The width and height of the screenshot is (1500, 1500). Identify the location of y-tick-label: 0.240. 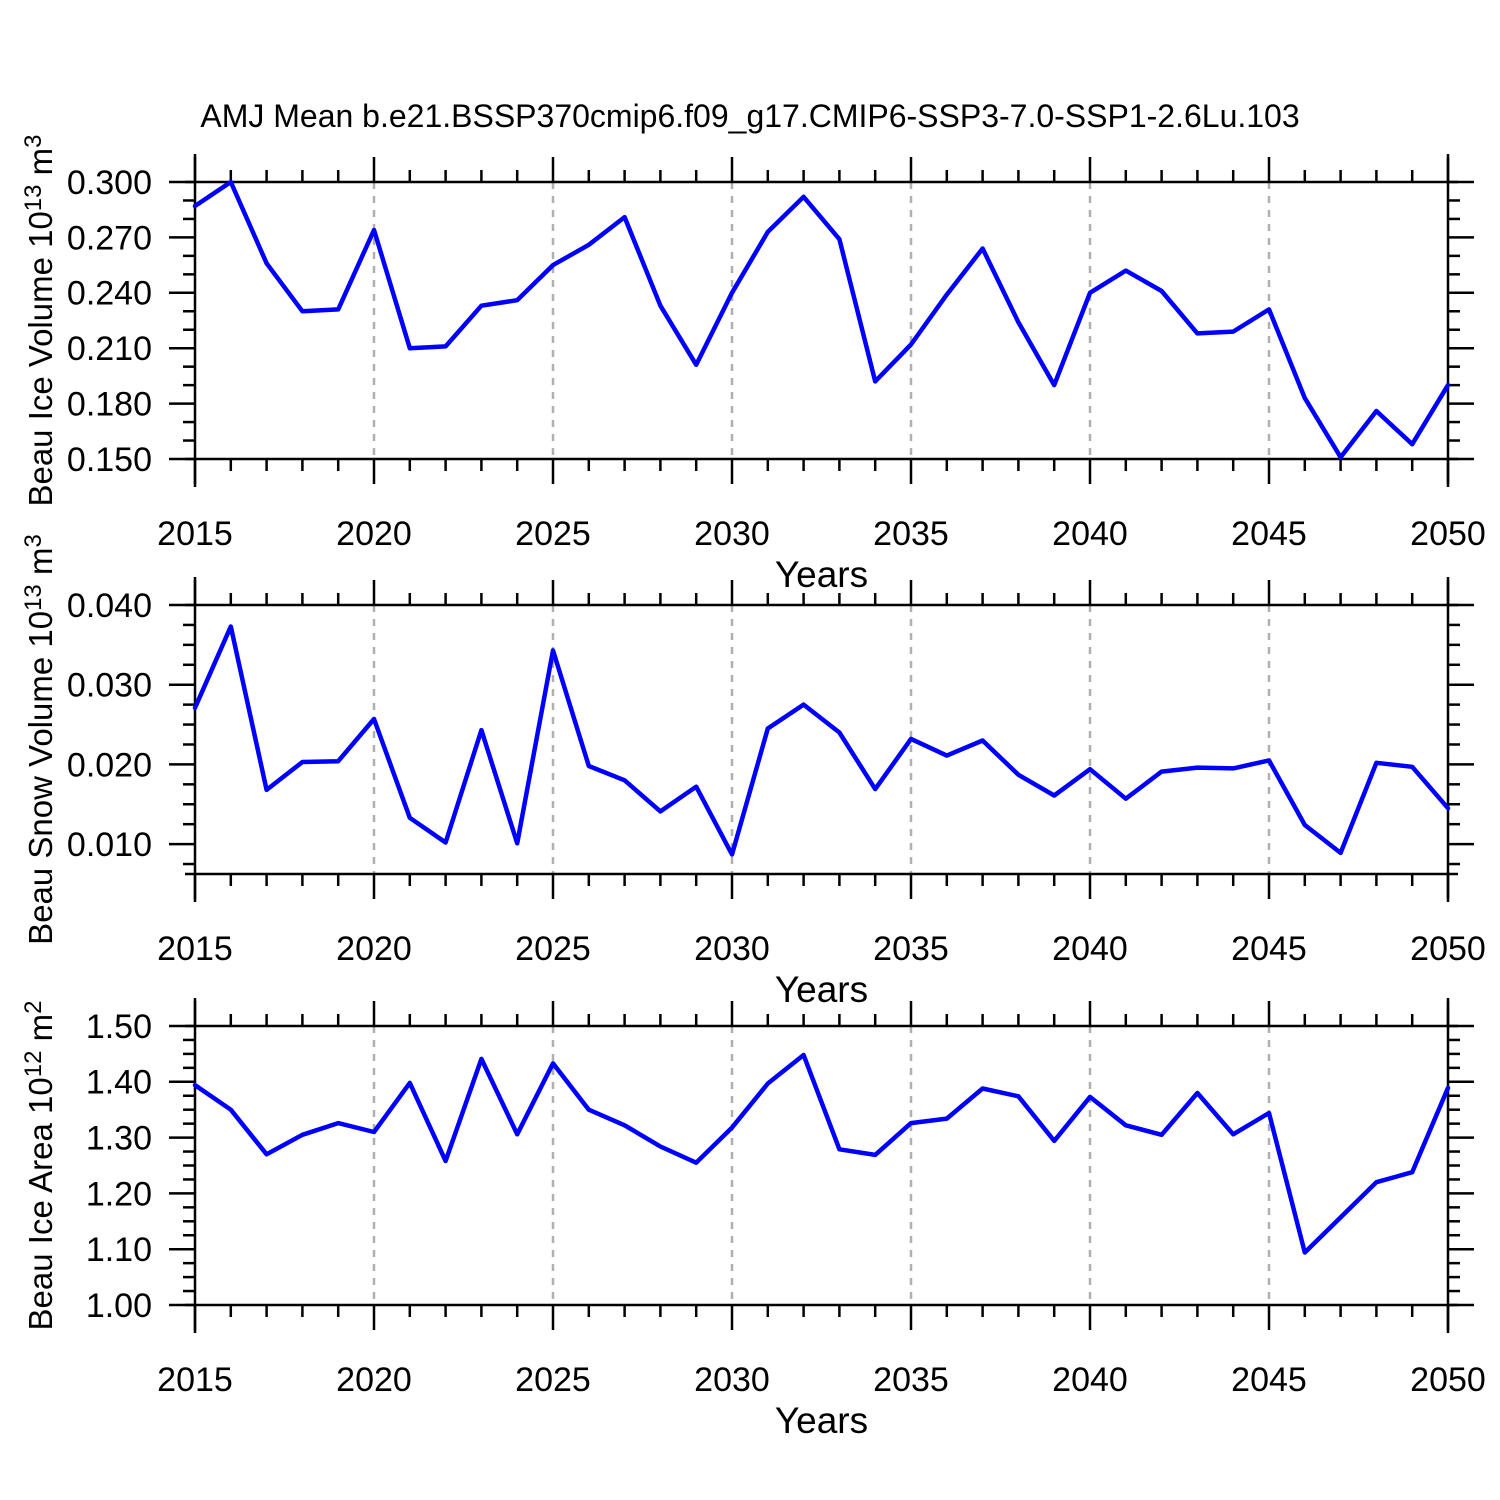
(109, 294).